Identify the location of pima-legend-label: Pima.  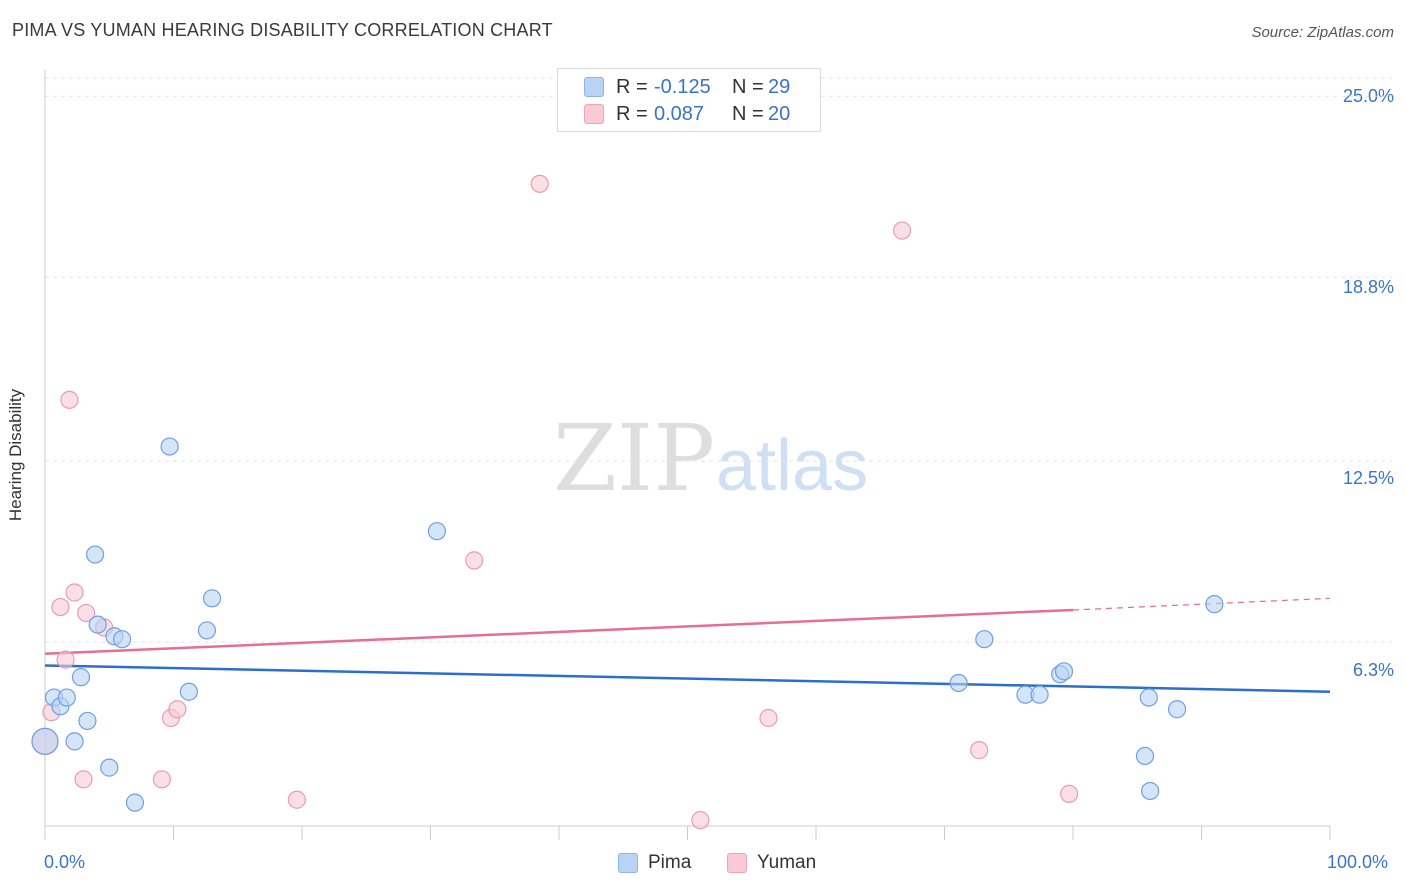
(670, 862).